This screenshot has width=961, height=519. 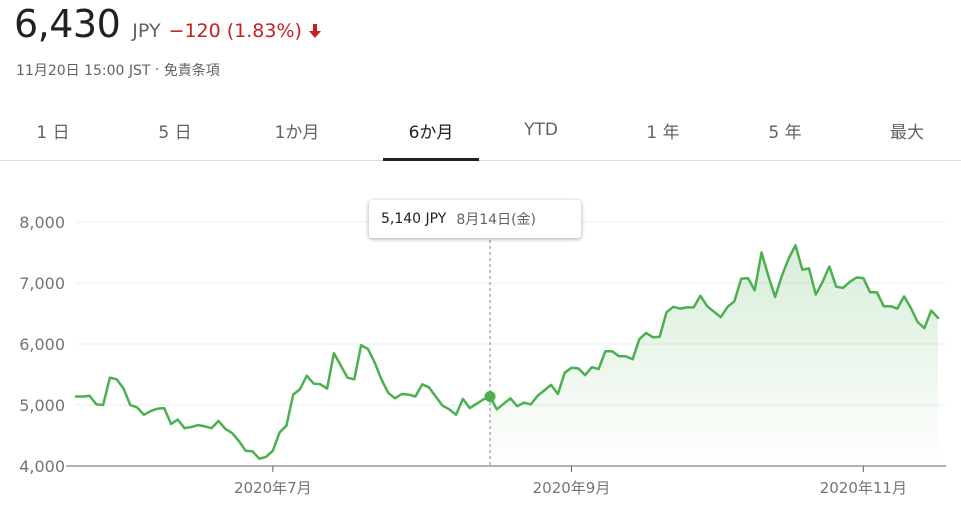 I want to click on current-price: 6,430, so click(x=67, y=24).